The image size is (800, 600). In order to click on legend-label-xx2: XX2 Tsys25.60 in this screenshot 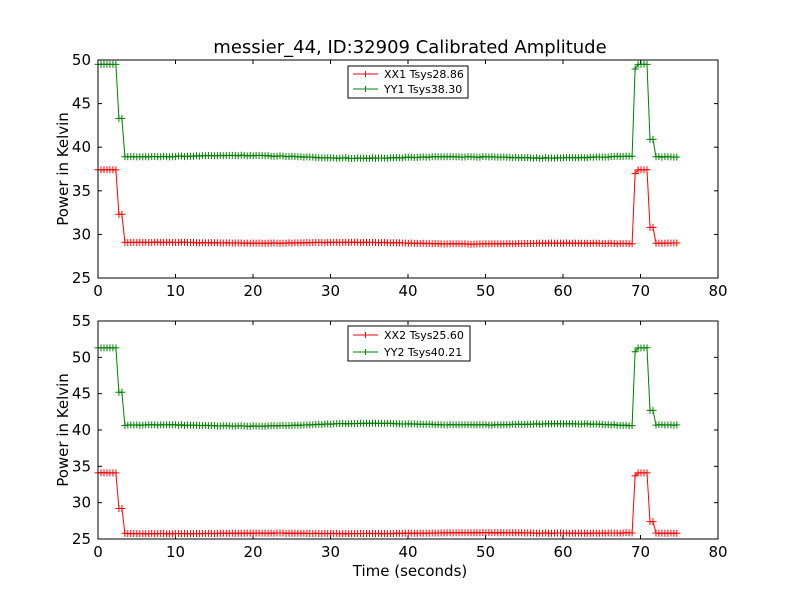, I will do `click(424, 335)`.